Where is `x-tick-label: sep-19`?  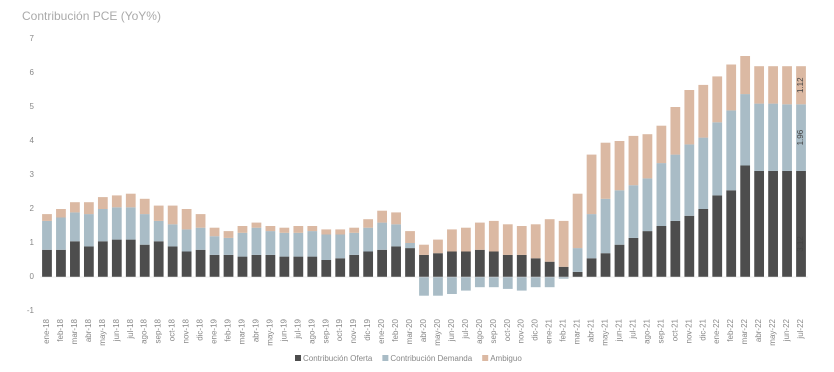 x-tick-label: sep-19 is located at coordinates (325, 330).